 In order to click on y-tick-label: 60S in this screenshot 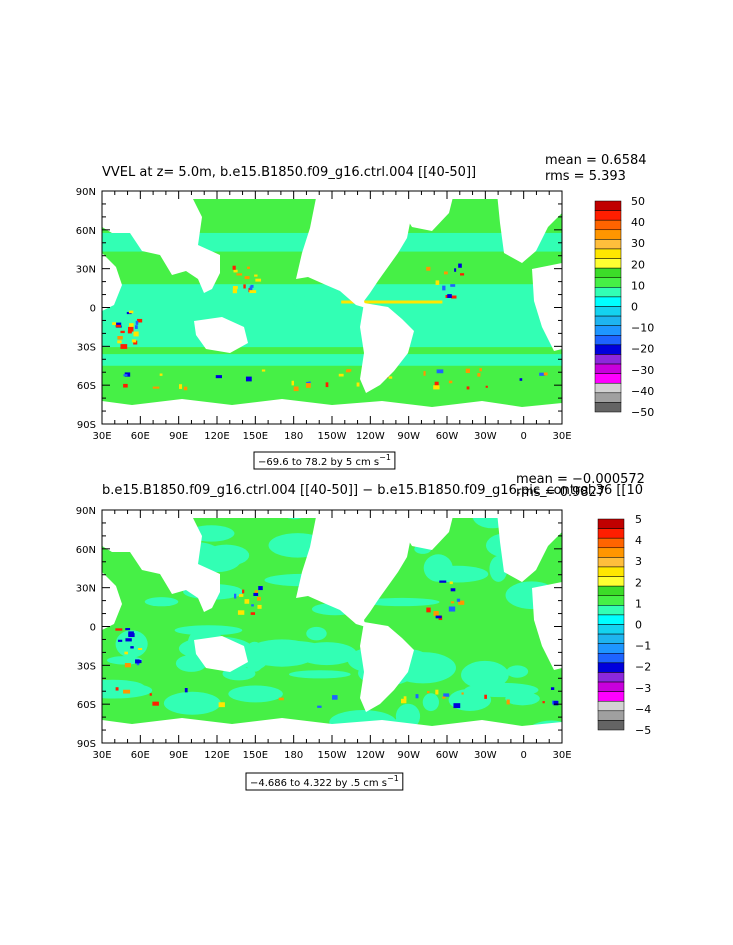, I will do `click(86, 705)`.